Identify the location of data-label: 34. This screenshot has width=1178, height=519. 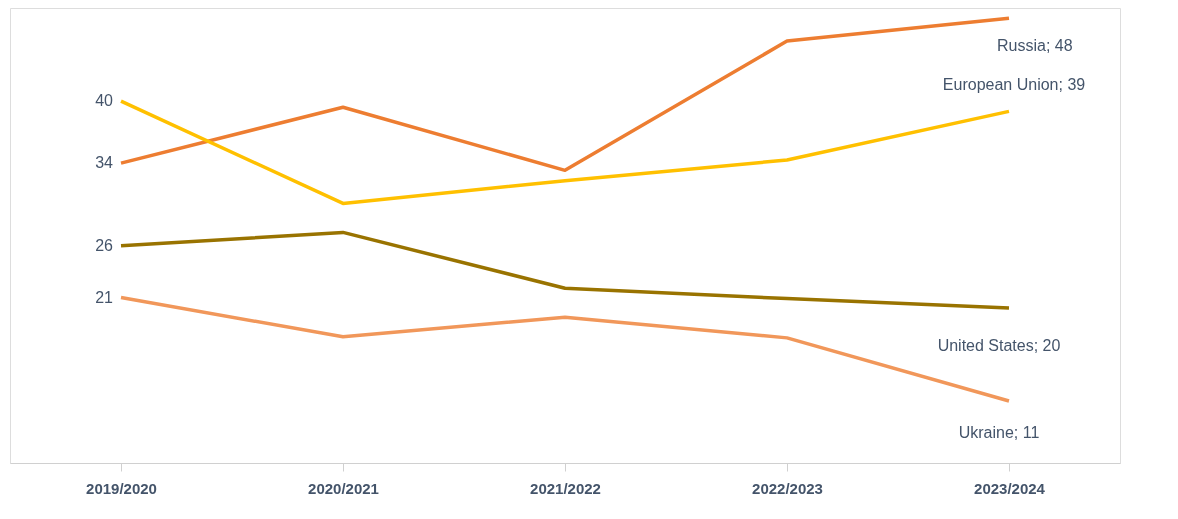
(104, 163).